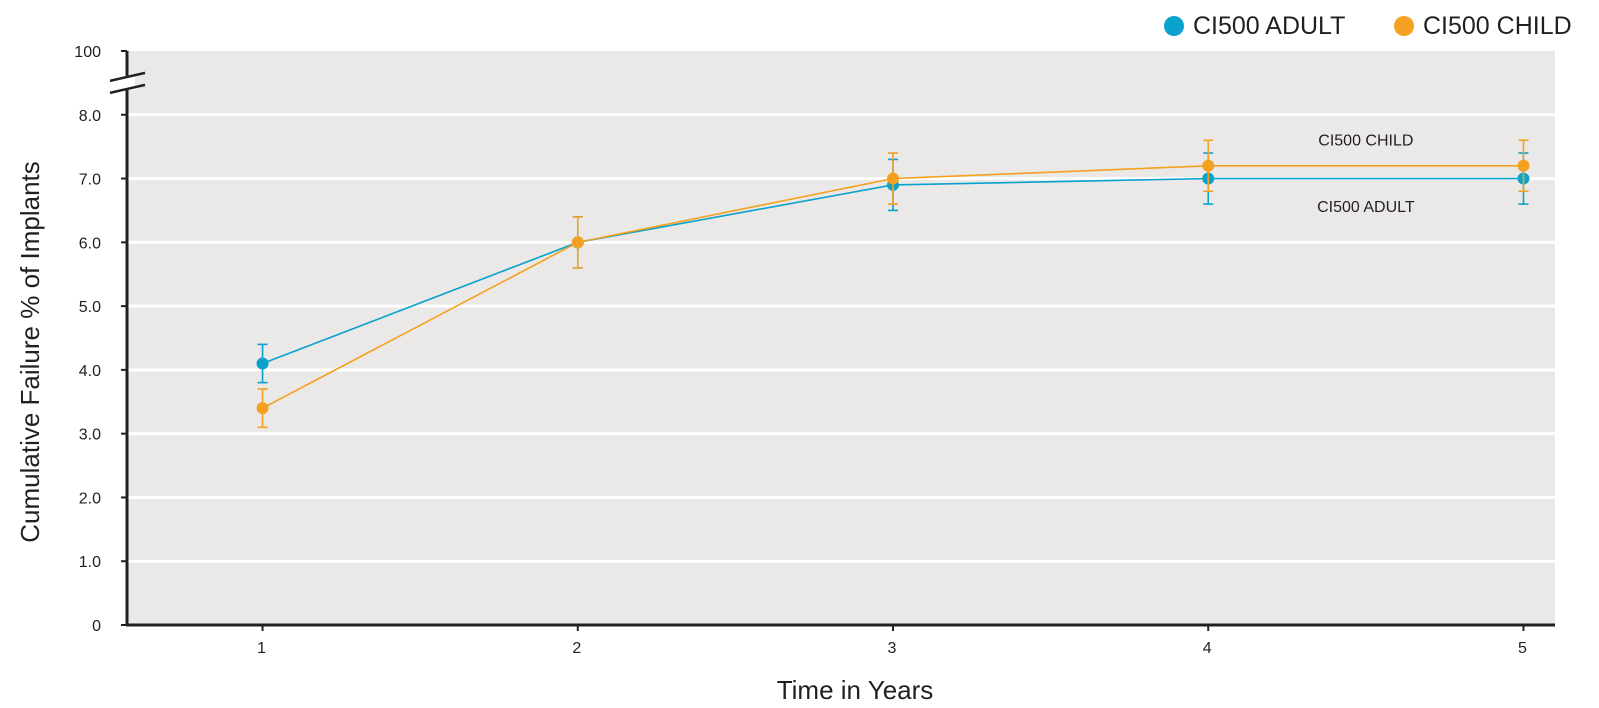  Describe the element at coordinates (1497, 26) in the screenshot. I see `legend-label-child: CI500 CHILD` at that location.